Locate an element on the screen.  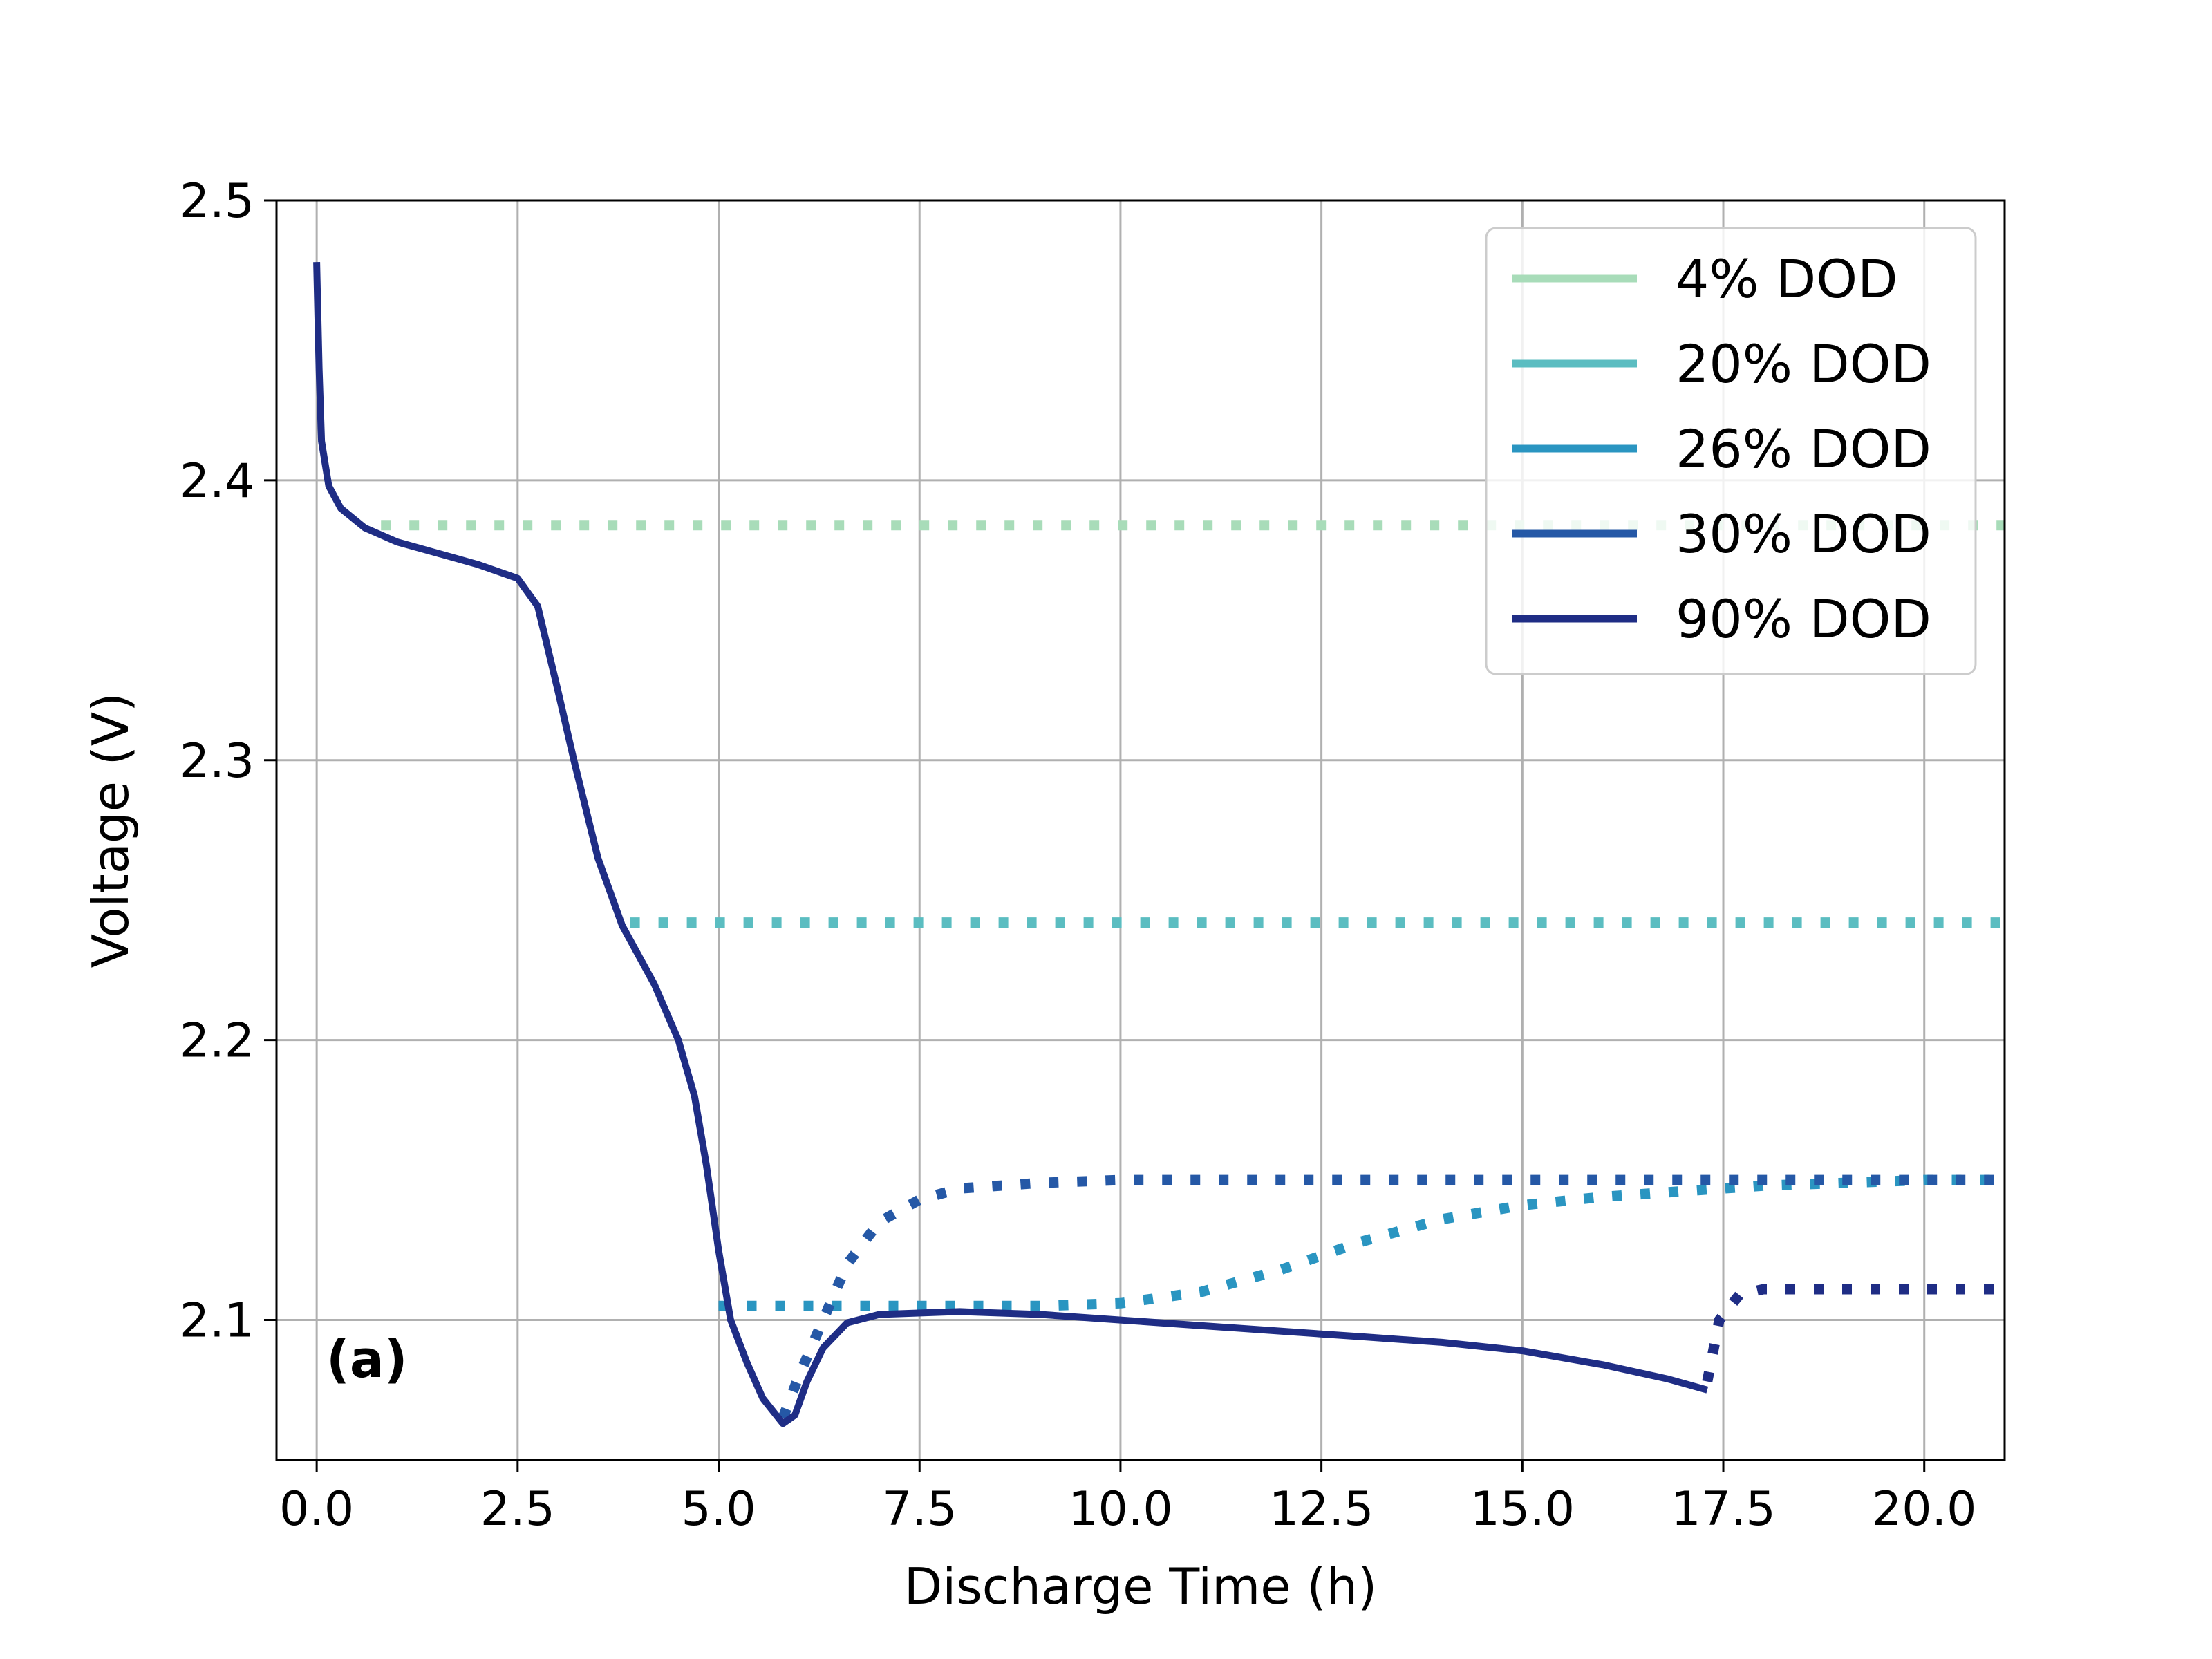
y-tick-label: 2.1 is located at coordinates (217, 1321).